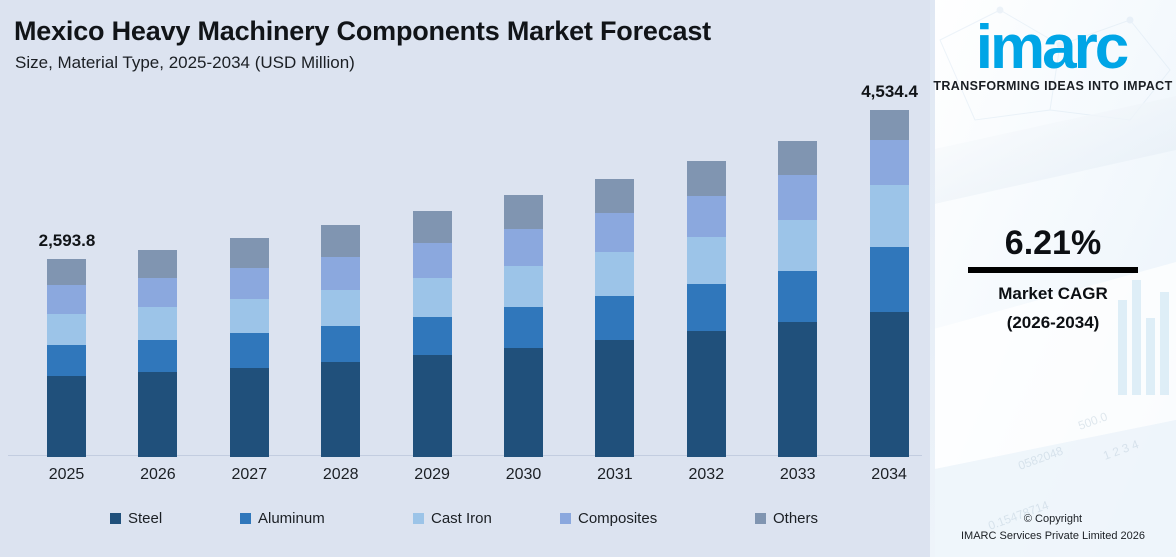  What do you see at coordinates (1053, 322) in the screenshot?
I see `cagr-period: (2026-2034)` at bounding box center [1053, 322].